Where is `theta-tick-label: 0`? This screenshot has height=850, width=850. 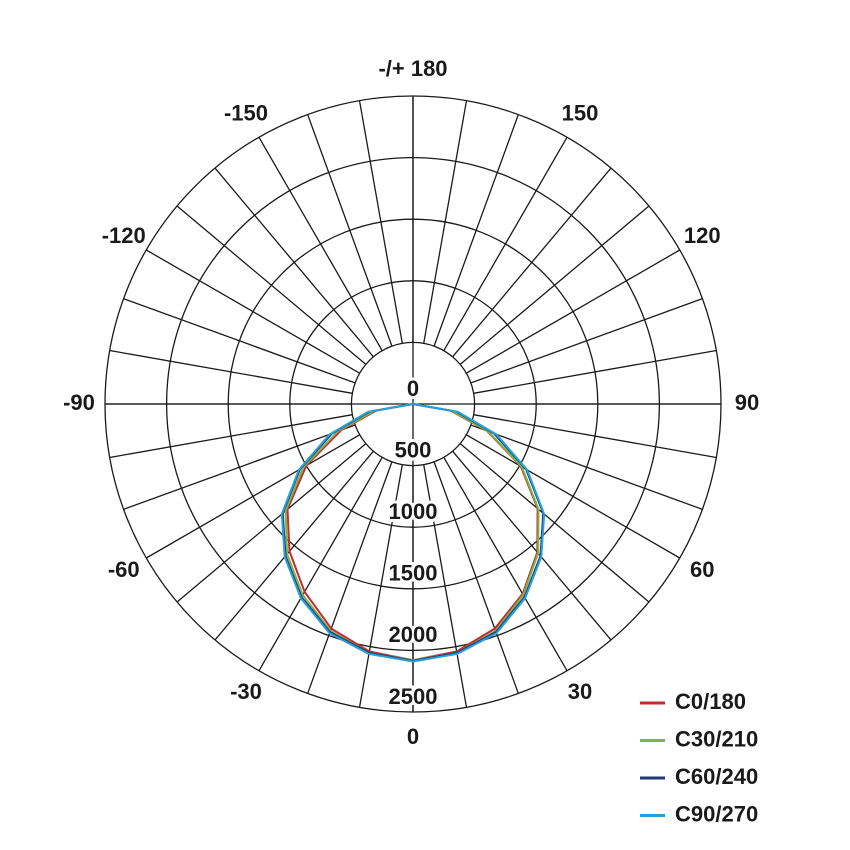
theta-tick-label: 0 is located at coordinates (413, 736).